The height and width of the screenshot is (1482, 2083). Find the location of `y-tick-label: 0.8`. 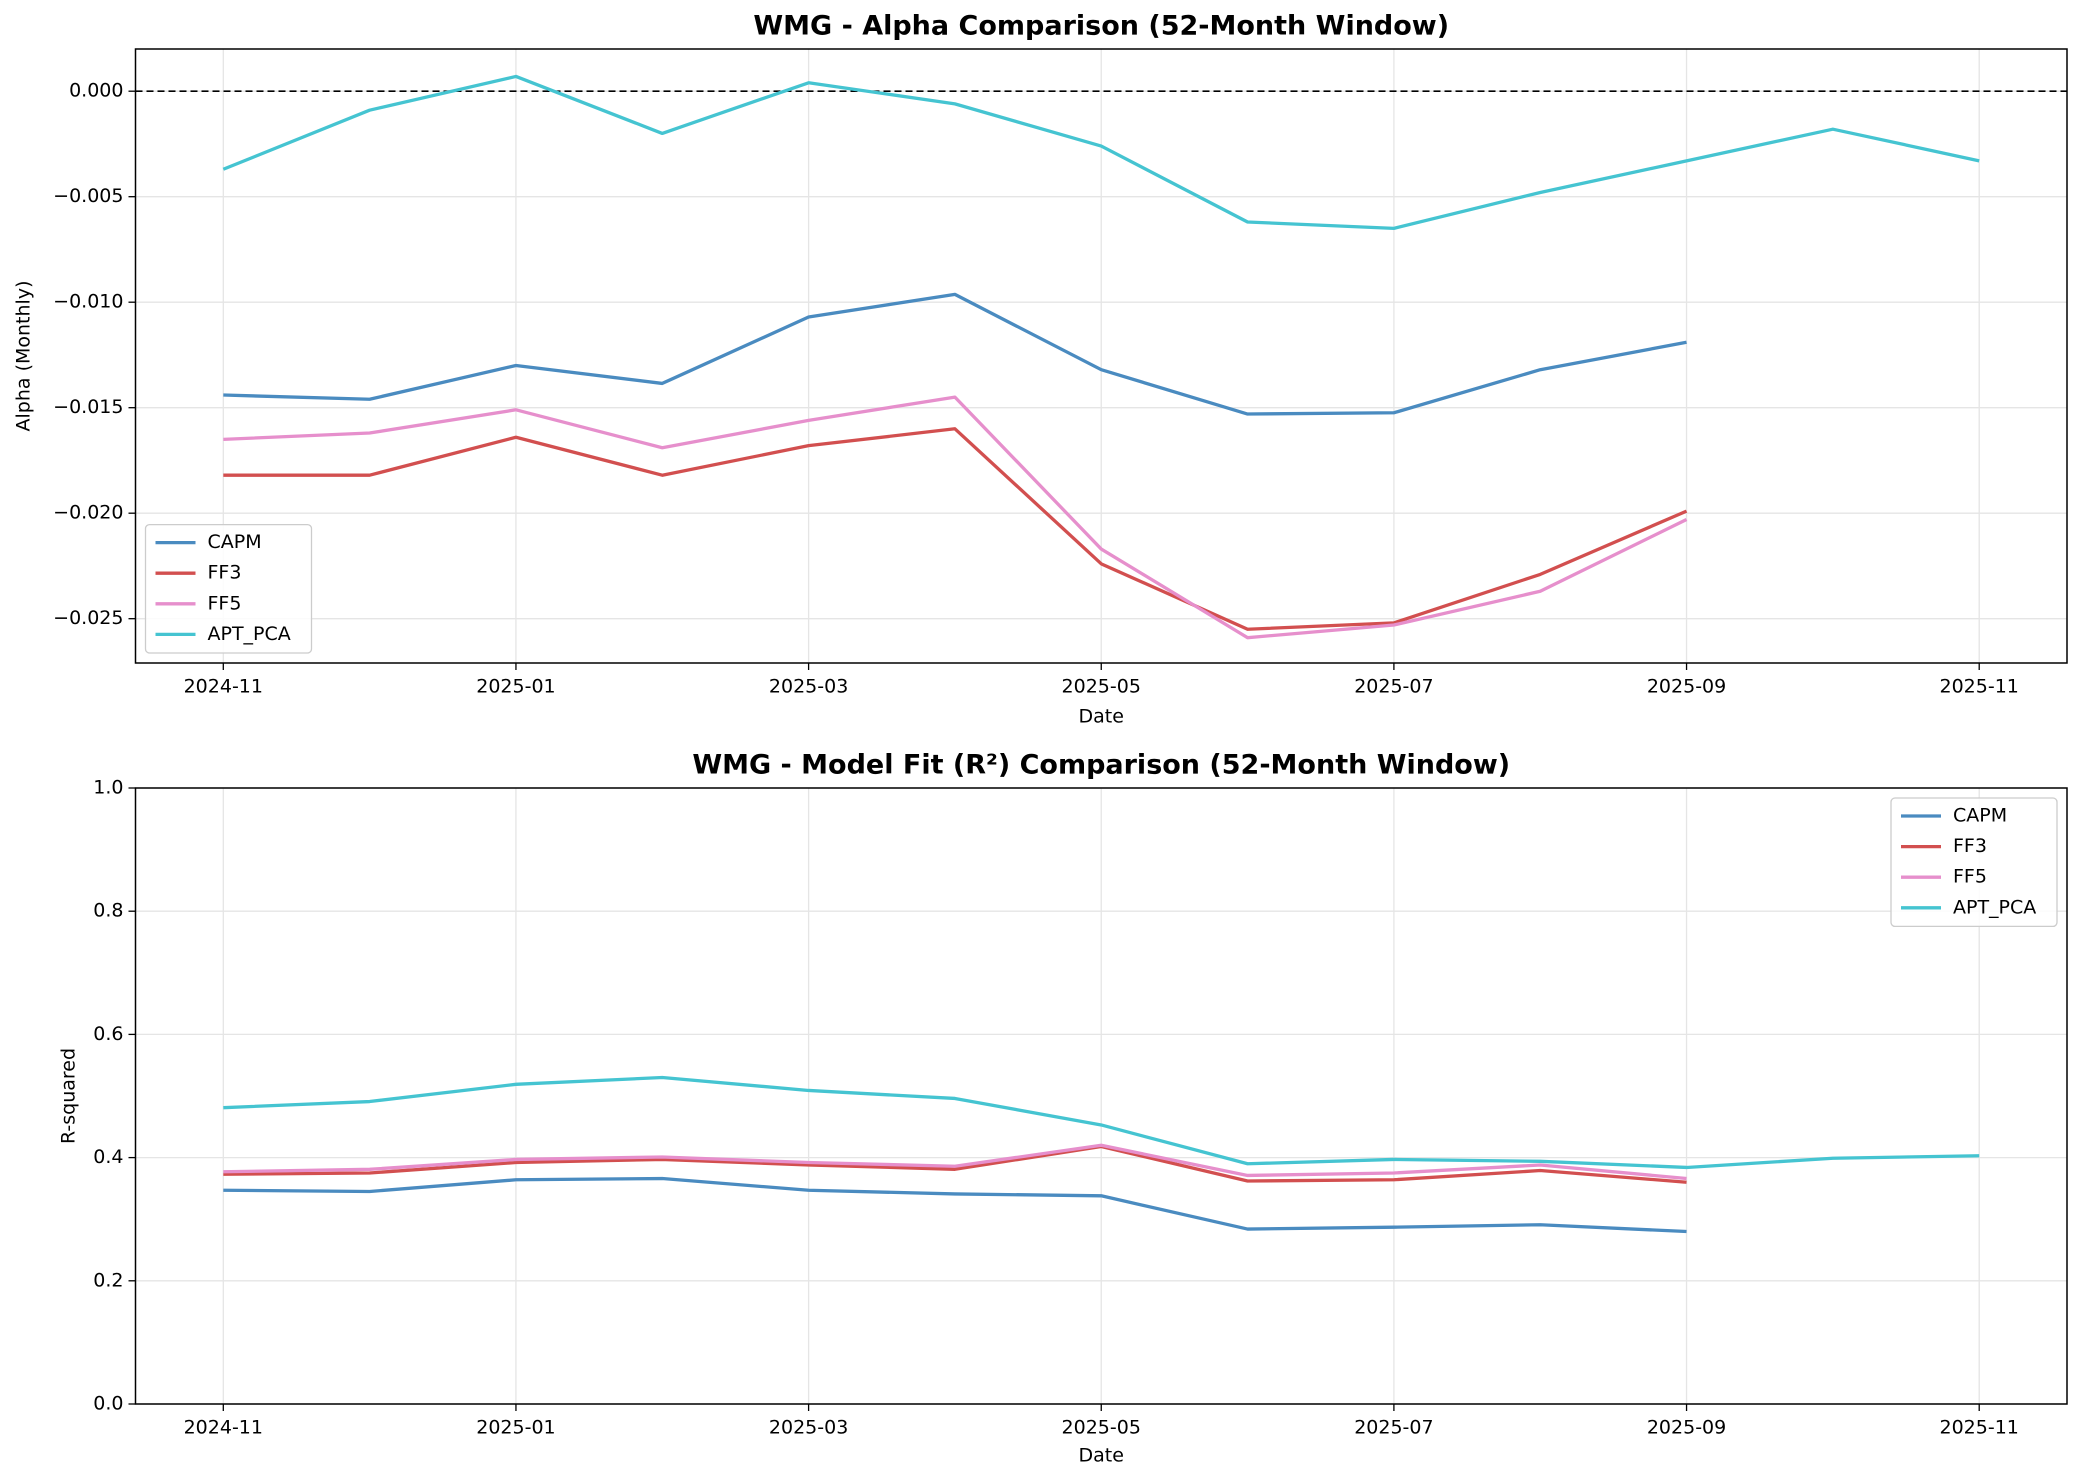

y-tick-label: 0.8 is located at coordinates (108, 911).